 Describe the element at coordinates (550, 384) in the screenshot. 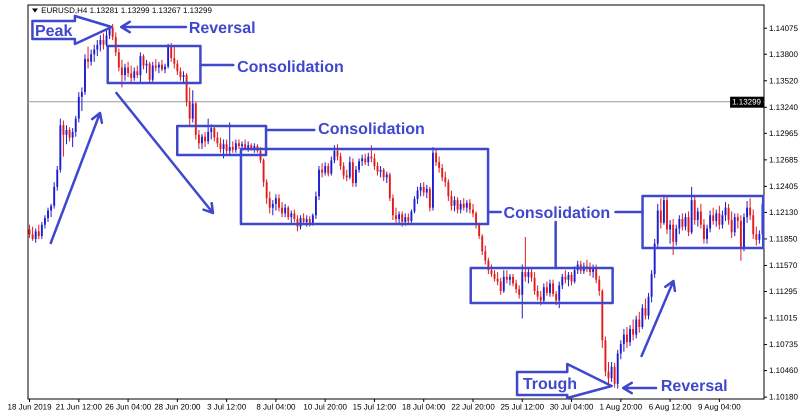

I see `annotation: Trough` at that location.